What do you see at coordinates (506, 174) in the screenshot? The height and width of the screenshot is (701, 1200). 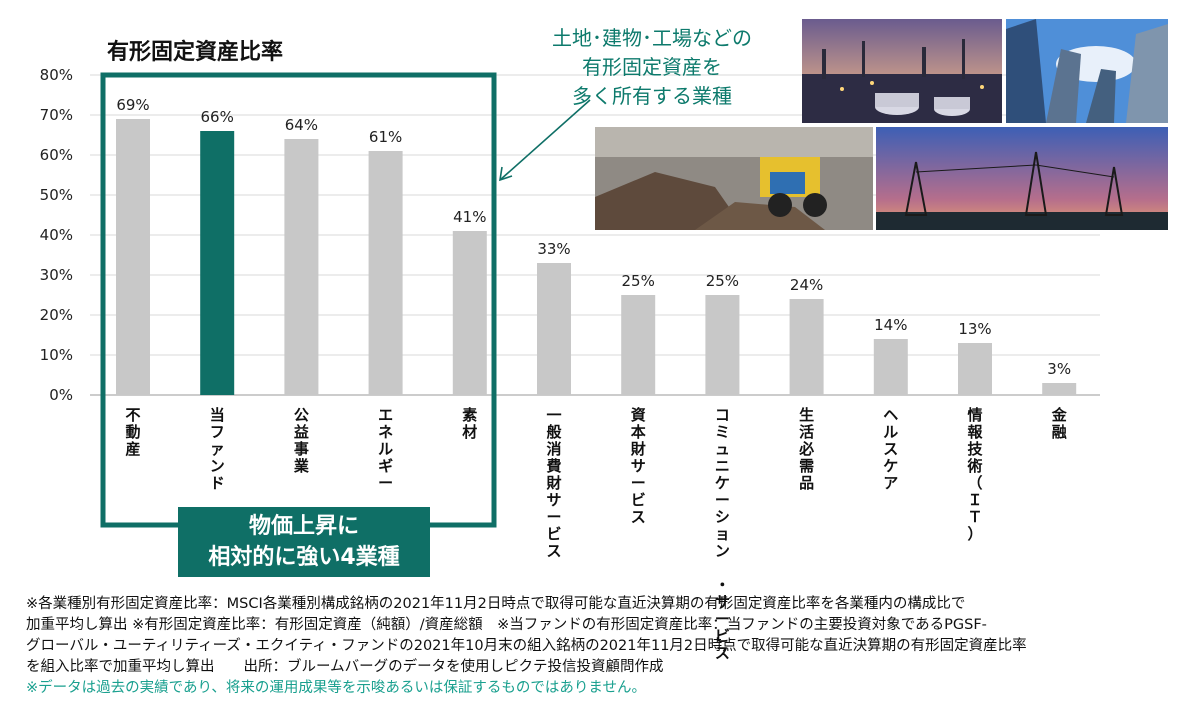 I see `callout-arrowhead` at bounding box center [506, 174].